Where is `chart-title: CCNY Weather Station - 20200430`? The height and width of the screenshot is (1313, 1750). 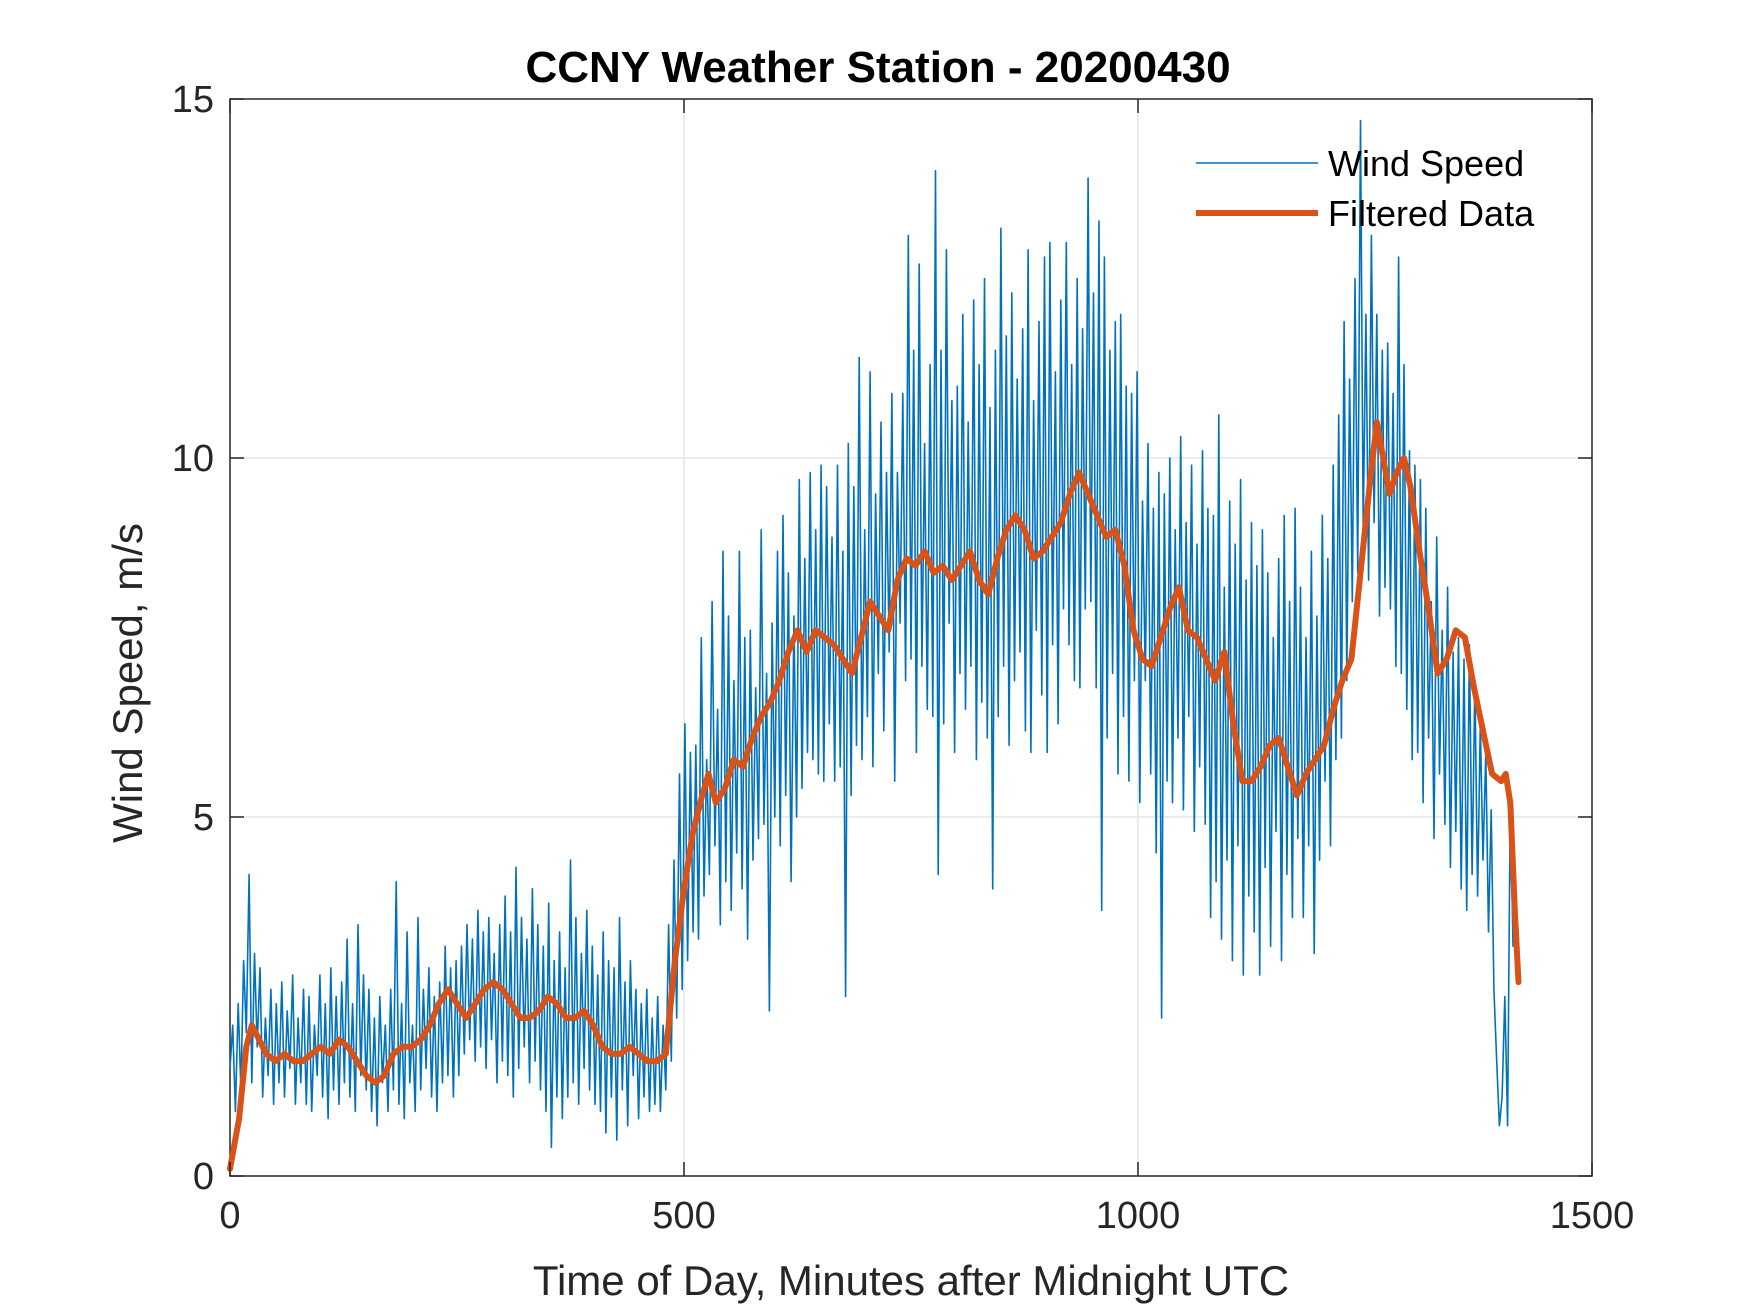
chart-title: CCNY Weather Station - 20200430 is located at coordinates (877, 67).